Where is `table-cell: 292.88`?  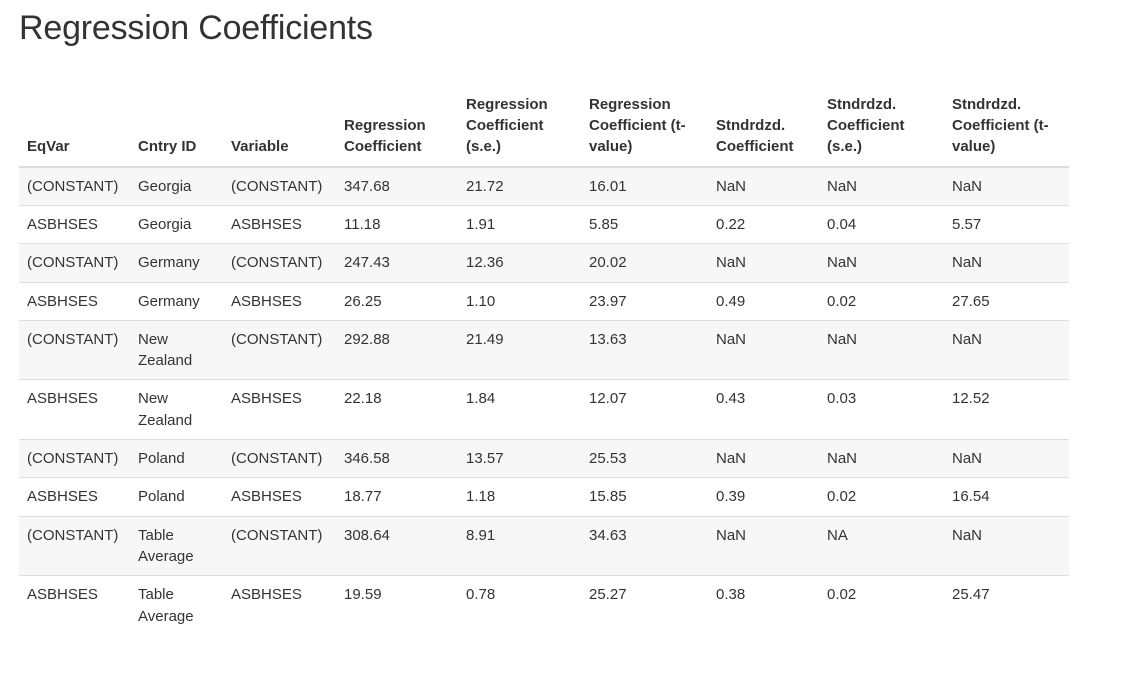 table-cell: 292.88 is located at coordinates (397, 349).